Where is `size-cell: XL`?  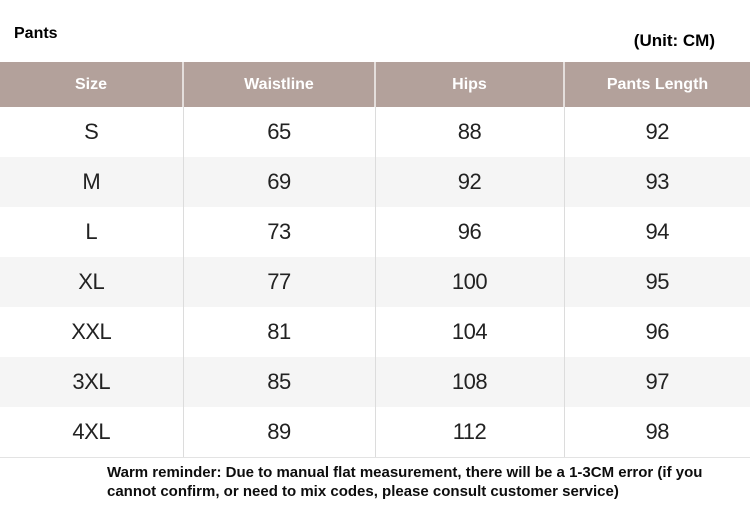
size-cell: XL is located at coordinates (92, 282).